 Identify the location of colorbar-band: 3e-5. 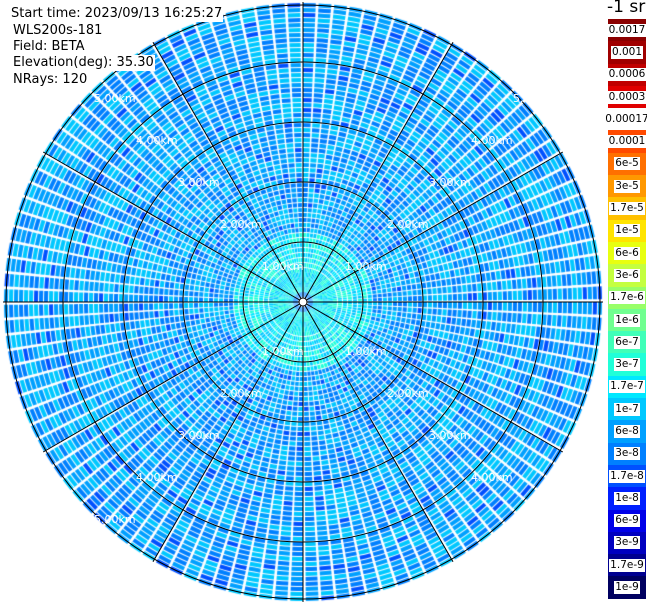
(627, 186).